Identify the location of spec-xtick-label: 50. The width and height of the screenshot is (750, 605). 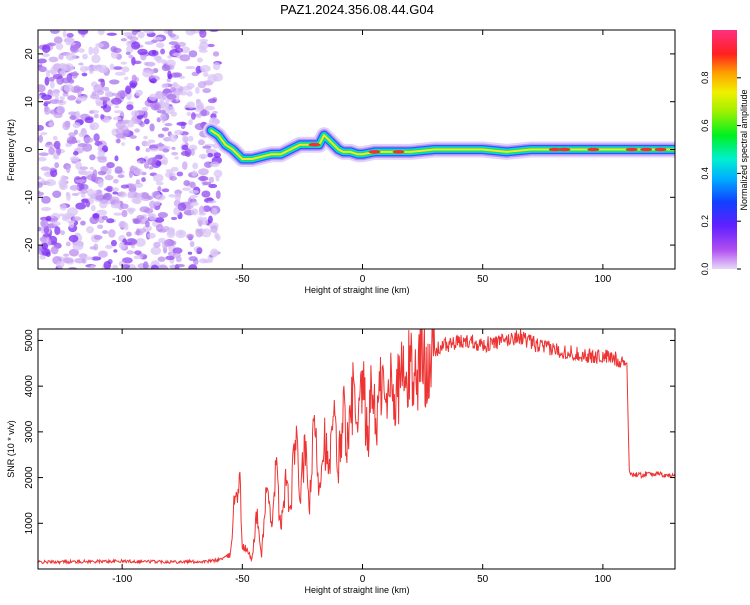
(483, 279).